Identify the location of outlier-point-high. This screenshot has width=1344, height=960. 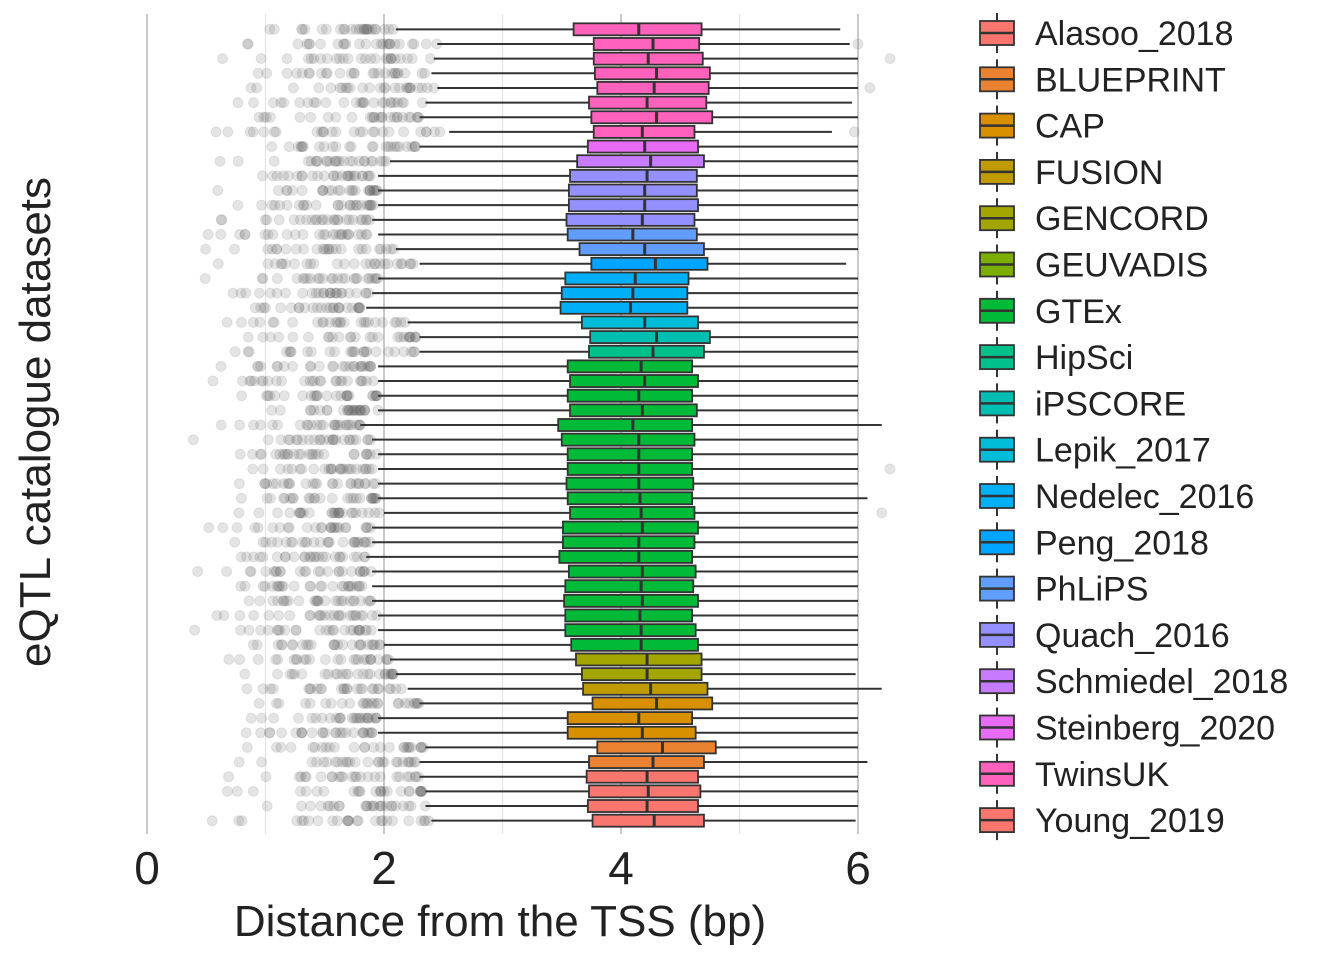
(854, 132).